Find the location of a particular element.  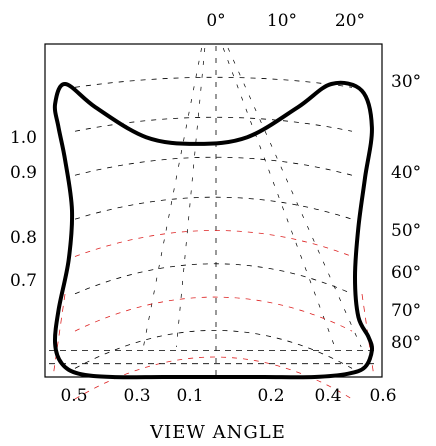

bottom-tick-labels: 0.5 0.3 0.1 0.2 0.4 0.6 is located at coordinates (228, 396).